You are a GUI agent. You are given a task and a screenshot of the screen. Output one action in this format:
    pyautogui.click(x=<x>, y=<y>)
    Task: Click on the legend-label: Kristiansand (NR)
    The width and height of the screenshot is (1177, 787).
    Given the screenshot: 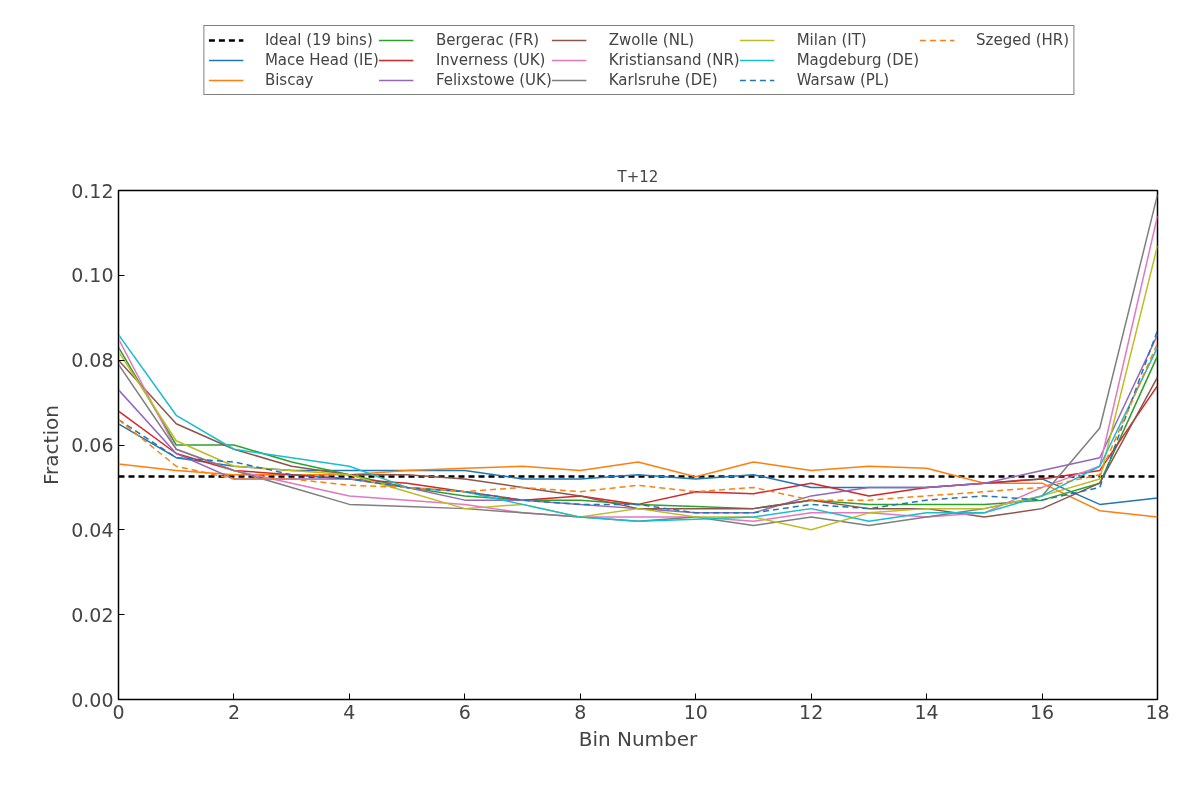 What is the action you would take?
    pyautogui.click(x=674, y=60)
    